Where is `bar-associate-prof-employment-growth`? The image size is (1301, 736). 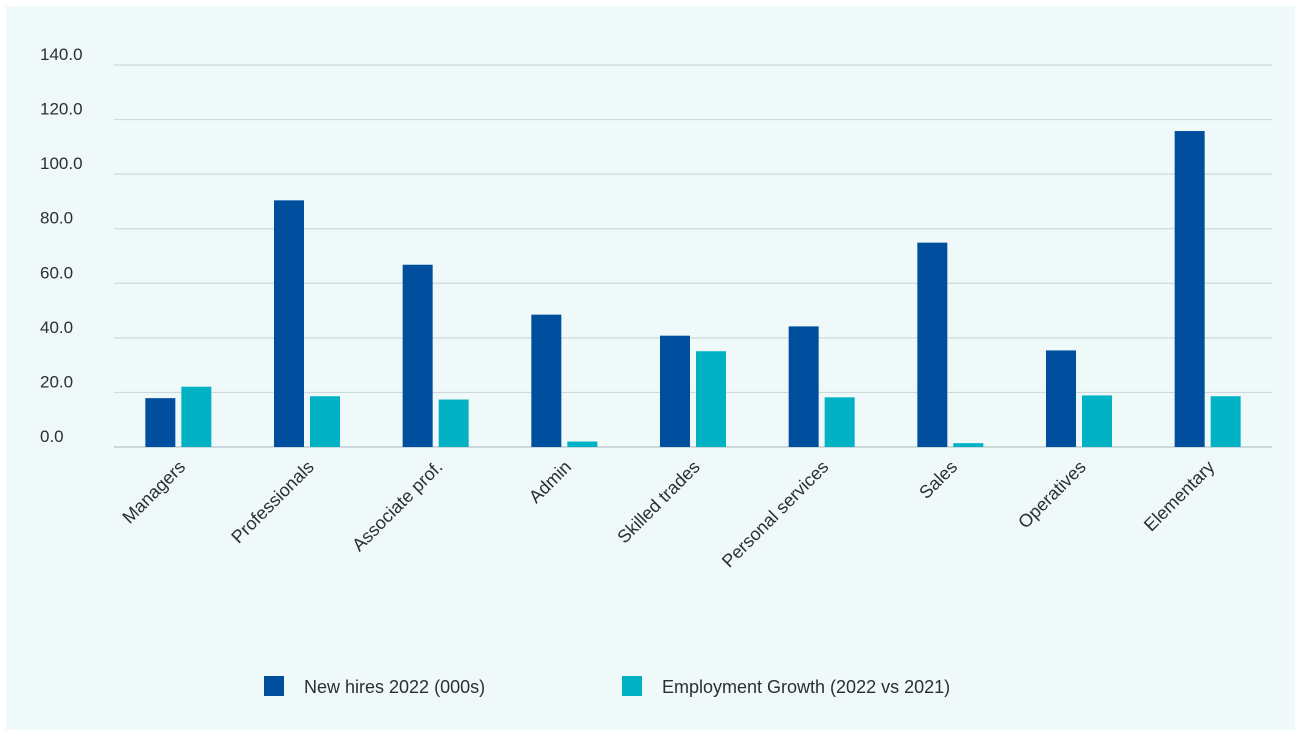 bar-associate-prof-employment-growth is located at coordinates (453, 423).